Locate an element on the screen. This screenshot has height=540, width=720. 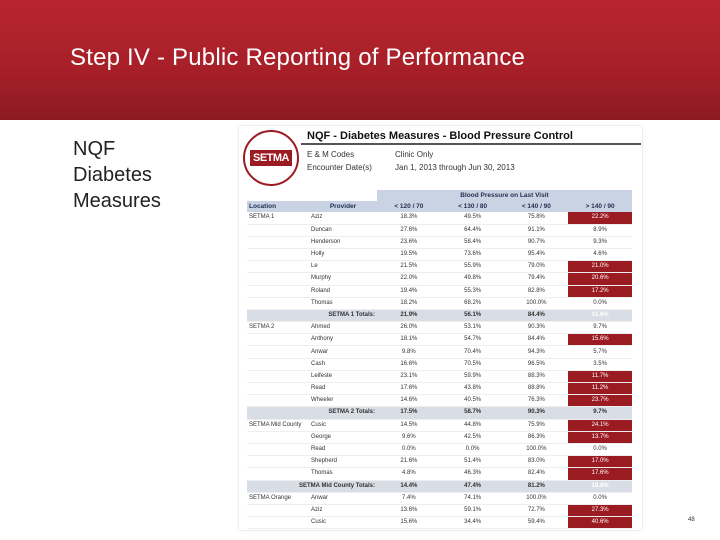
value-cell: 100.0% is located at coordinates (536, 450).